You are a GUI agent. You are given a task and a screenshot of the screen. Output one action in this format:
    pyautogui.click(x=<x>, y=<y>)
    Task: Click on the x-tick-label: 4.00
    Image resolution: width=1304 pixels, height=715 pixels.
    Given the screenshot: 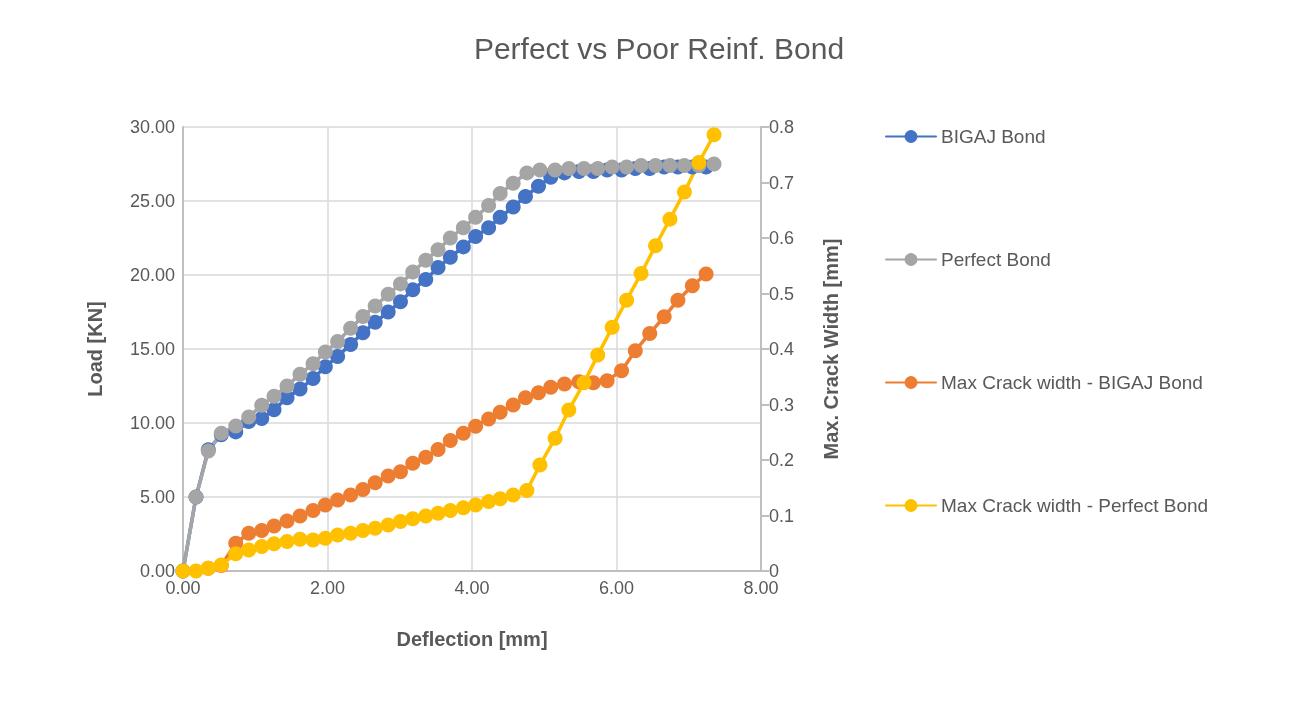 What is the action you would take?
    pyautogui.click(x=472, y=588)
    